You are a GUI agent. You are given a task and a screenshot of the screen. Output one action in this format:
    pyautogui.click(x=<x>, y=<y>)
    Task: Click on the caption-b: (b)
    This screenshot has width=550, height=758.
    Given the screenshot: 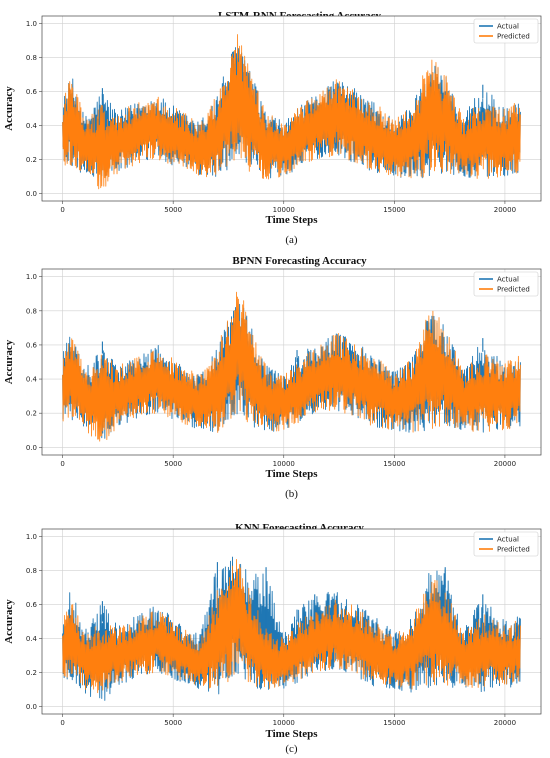 What is the action you would take?
    pyautogui.click(x=291, y=494)
    